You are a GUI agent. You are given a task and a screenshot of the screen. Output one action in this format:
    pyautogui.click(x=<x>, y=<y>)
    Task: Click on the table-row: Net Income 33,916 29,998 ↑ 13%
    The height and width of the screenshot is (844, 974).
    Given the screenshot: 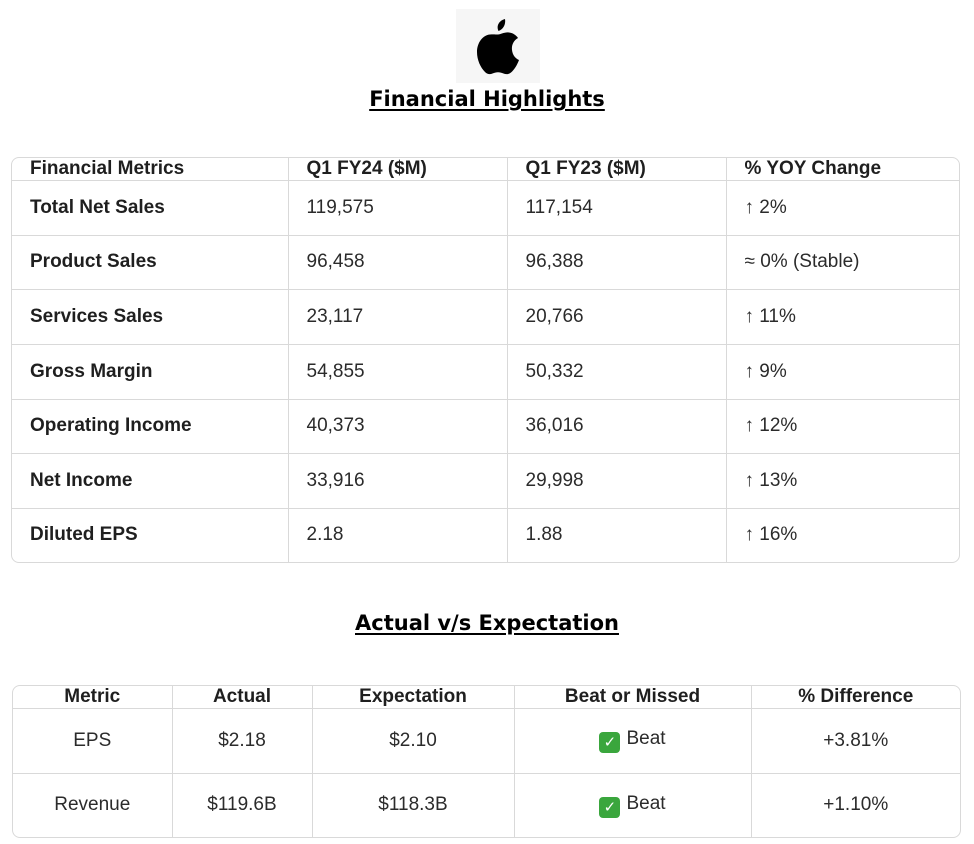 What is the action you would take?
    pyautogui.click(x=485, y=481)
    